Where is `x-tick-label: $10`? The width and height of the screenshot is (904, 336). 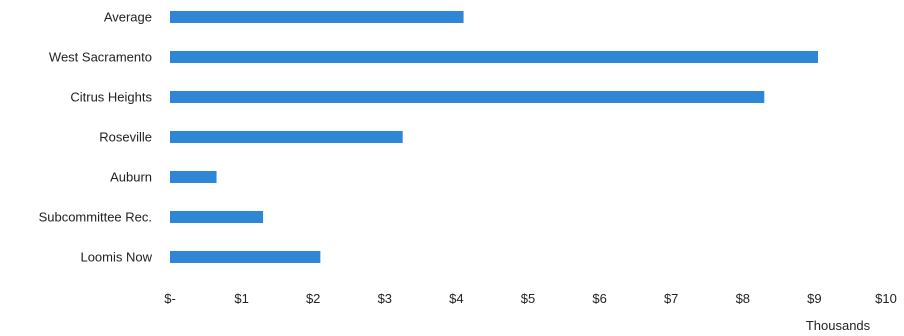 x-tick-label: $10 is located at coordinates (886, 298).